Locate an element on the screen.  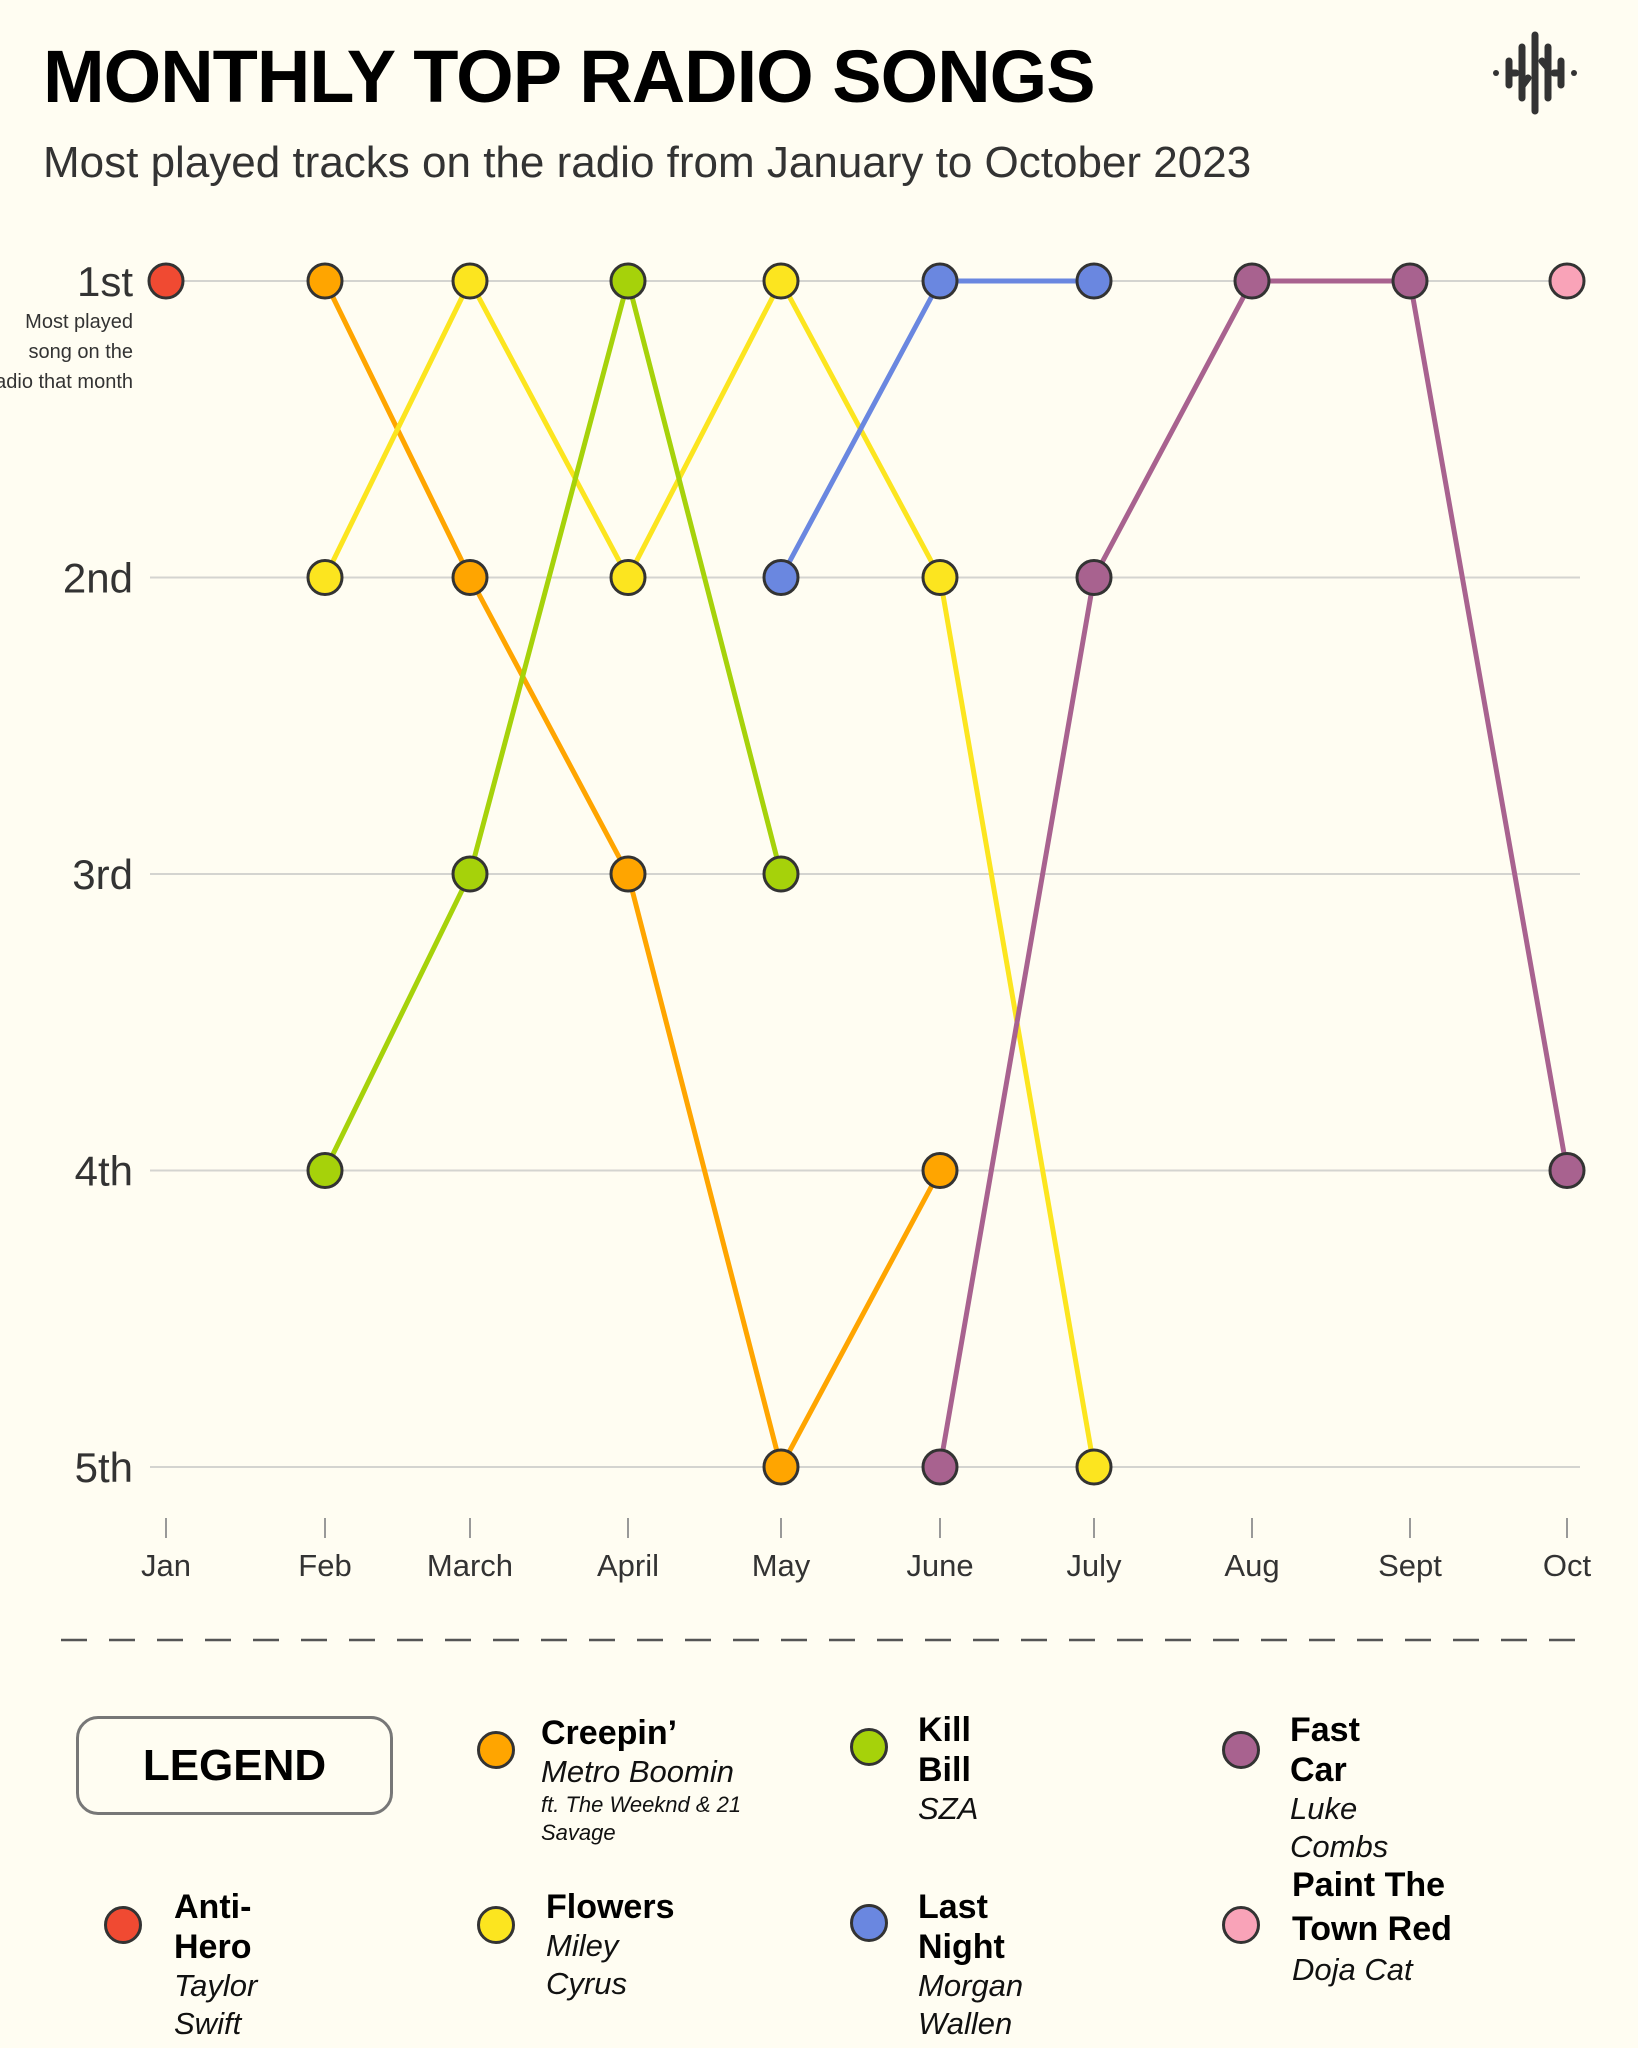
y-tick-label: 5th is located at coordinates (104, 1467).